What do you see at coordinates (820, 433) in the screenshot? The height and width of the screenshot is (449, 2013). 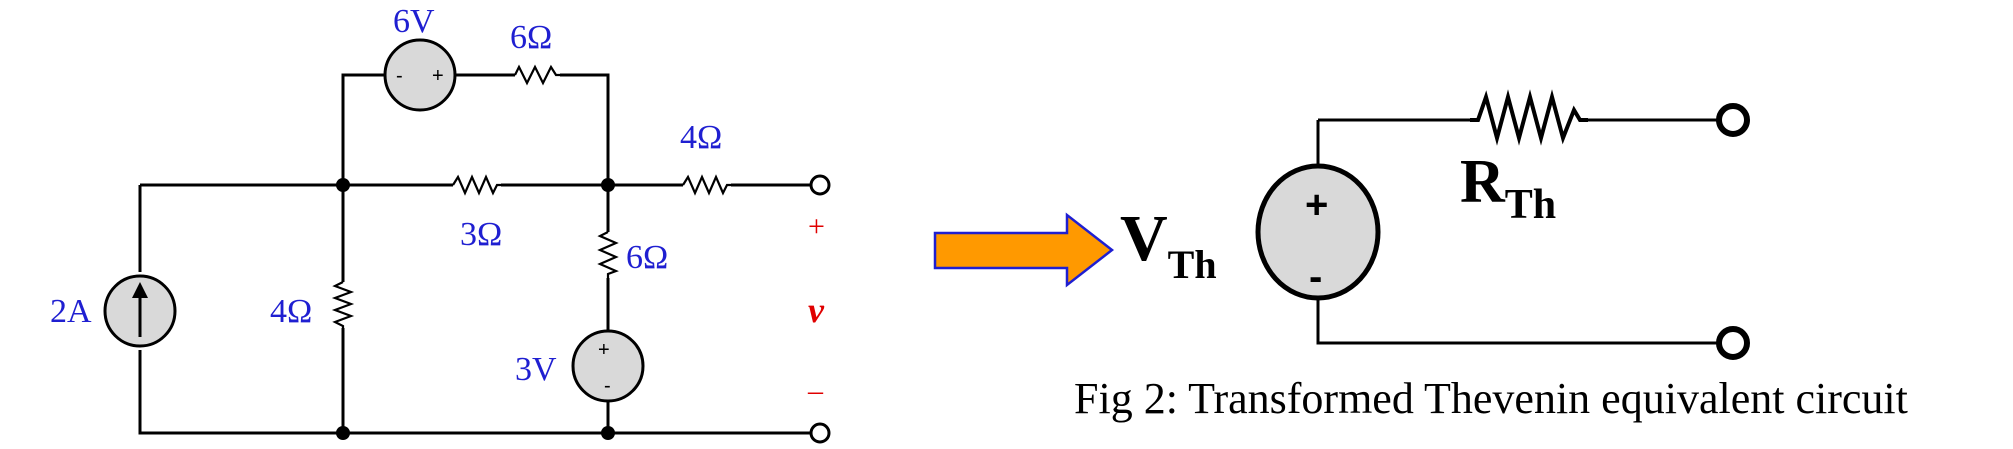 I see `output-terminal-bottom` at bounding box center [820, 433].